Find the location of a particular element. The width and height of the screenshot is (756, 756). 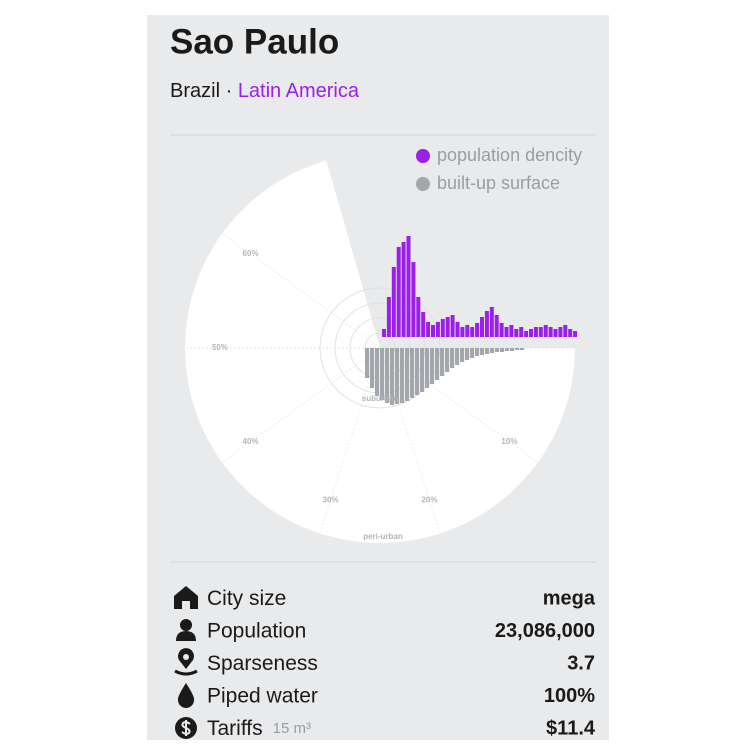

legend: population dencity built-up surface is located at coordinates (499, 169).